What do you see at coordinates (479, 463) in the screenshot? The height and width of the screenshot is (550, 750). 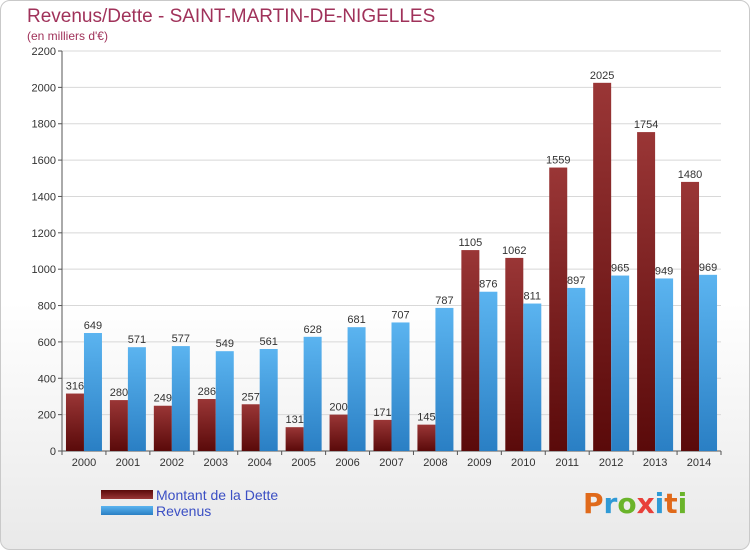 I see `x-tick-label: 2009` at bounding box center [479, 463].